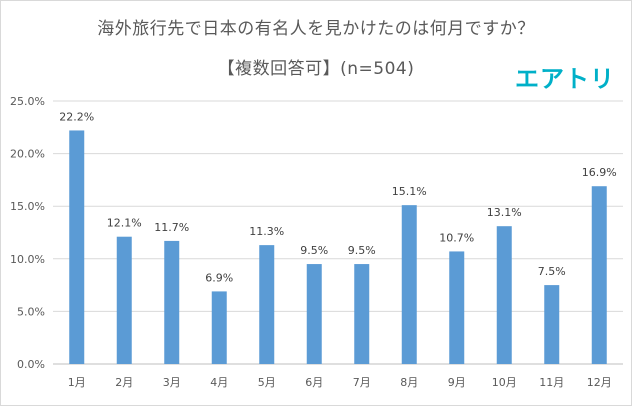 The width and height of the screenshot is (632, 406). What do you see at coordinates (316, 69) in the screenshot?
I see `chart-subtitle: 【複数回答可】(n=504)` at bounding box center [316, 69].